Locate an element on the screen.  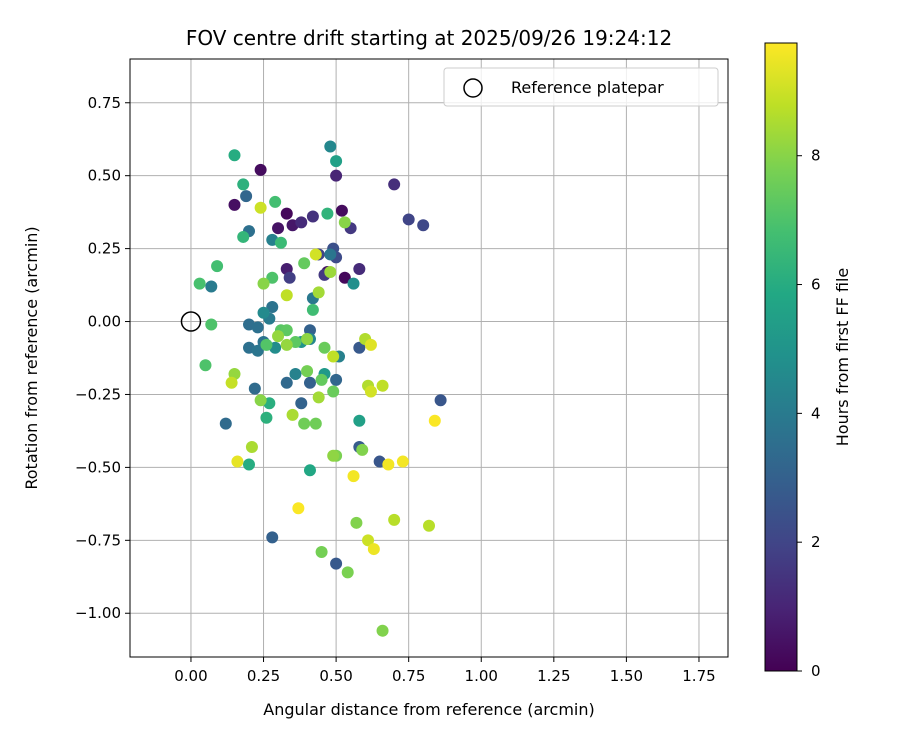
y-tick-label: −1.00 is located at coordinates (98, 613).